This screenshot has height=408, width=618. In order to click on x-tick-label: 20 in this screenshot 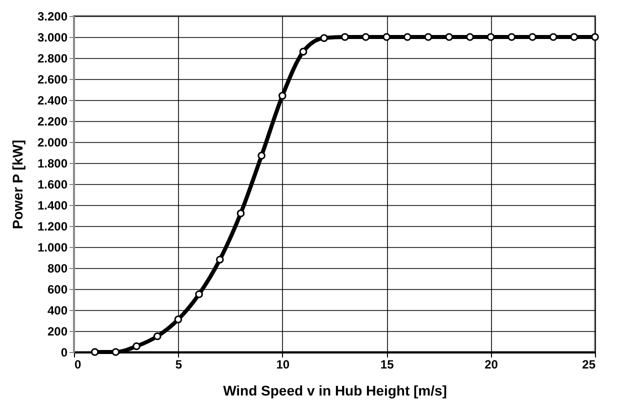, I will do `click(491, 365)`.